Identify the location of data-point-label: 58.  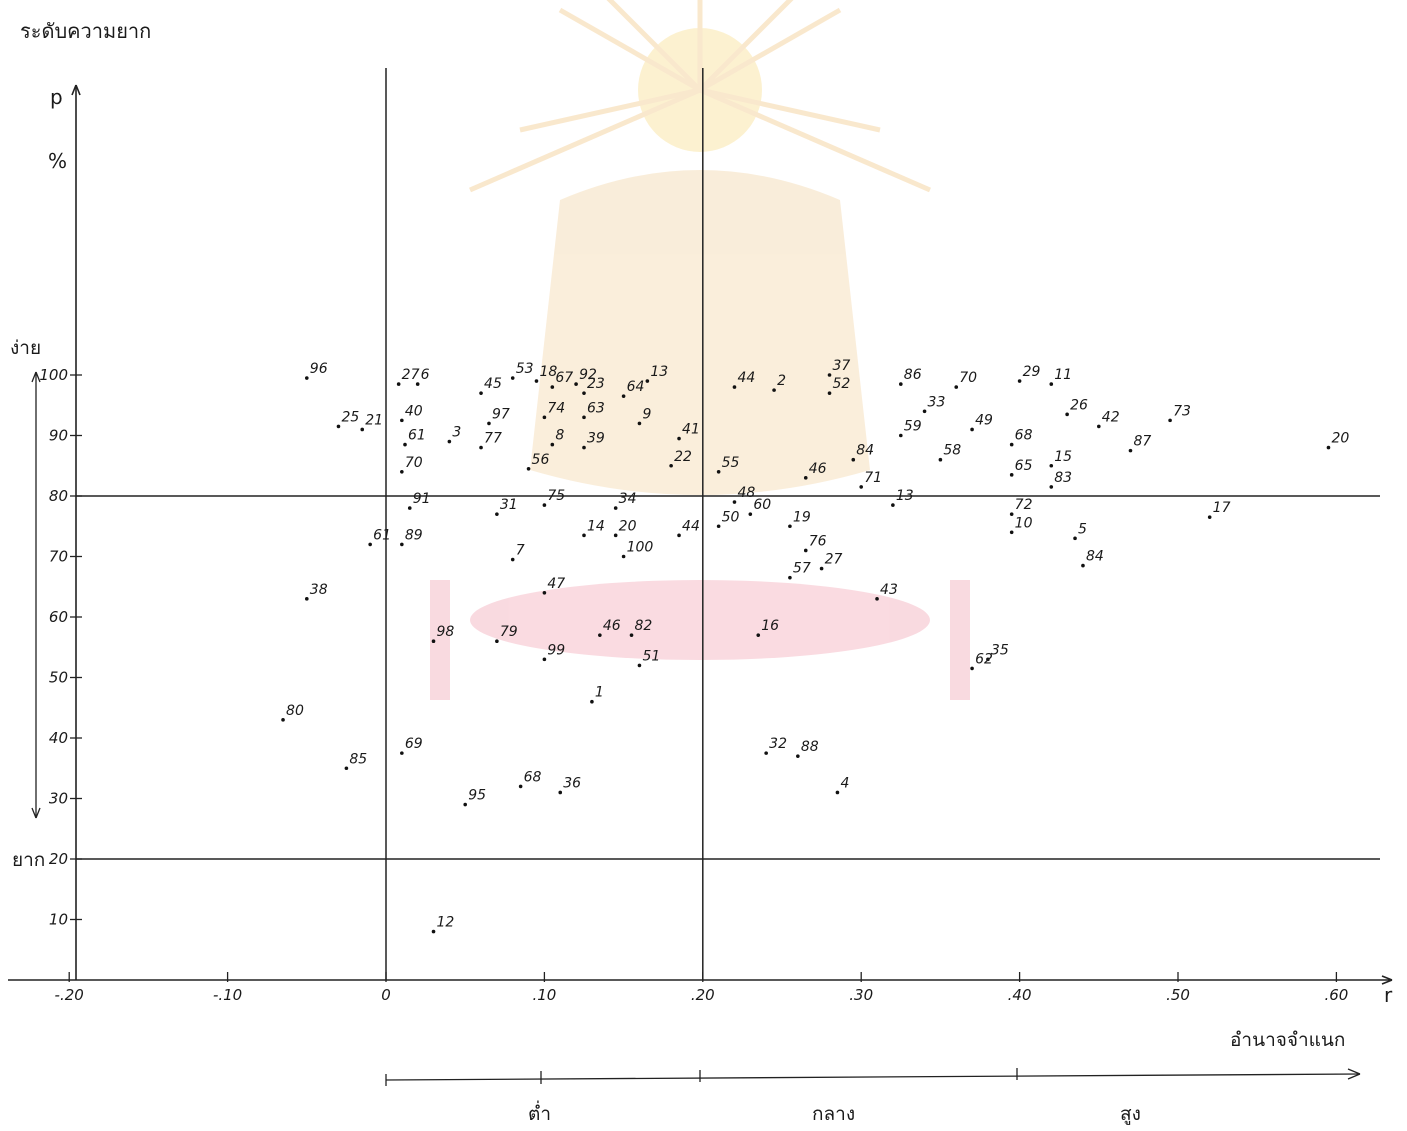
(952, 451).